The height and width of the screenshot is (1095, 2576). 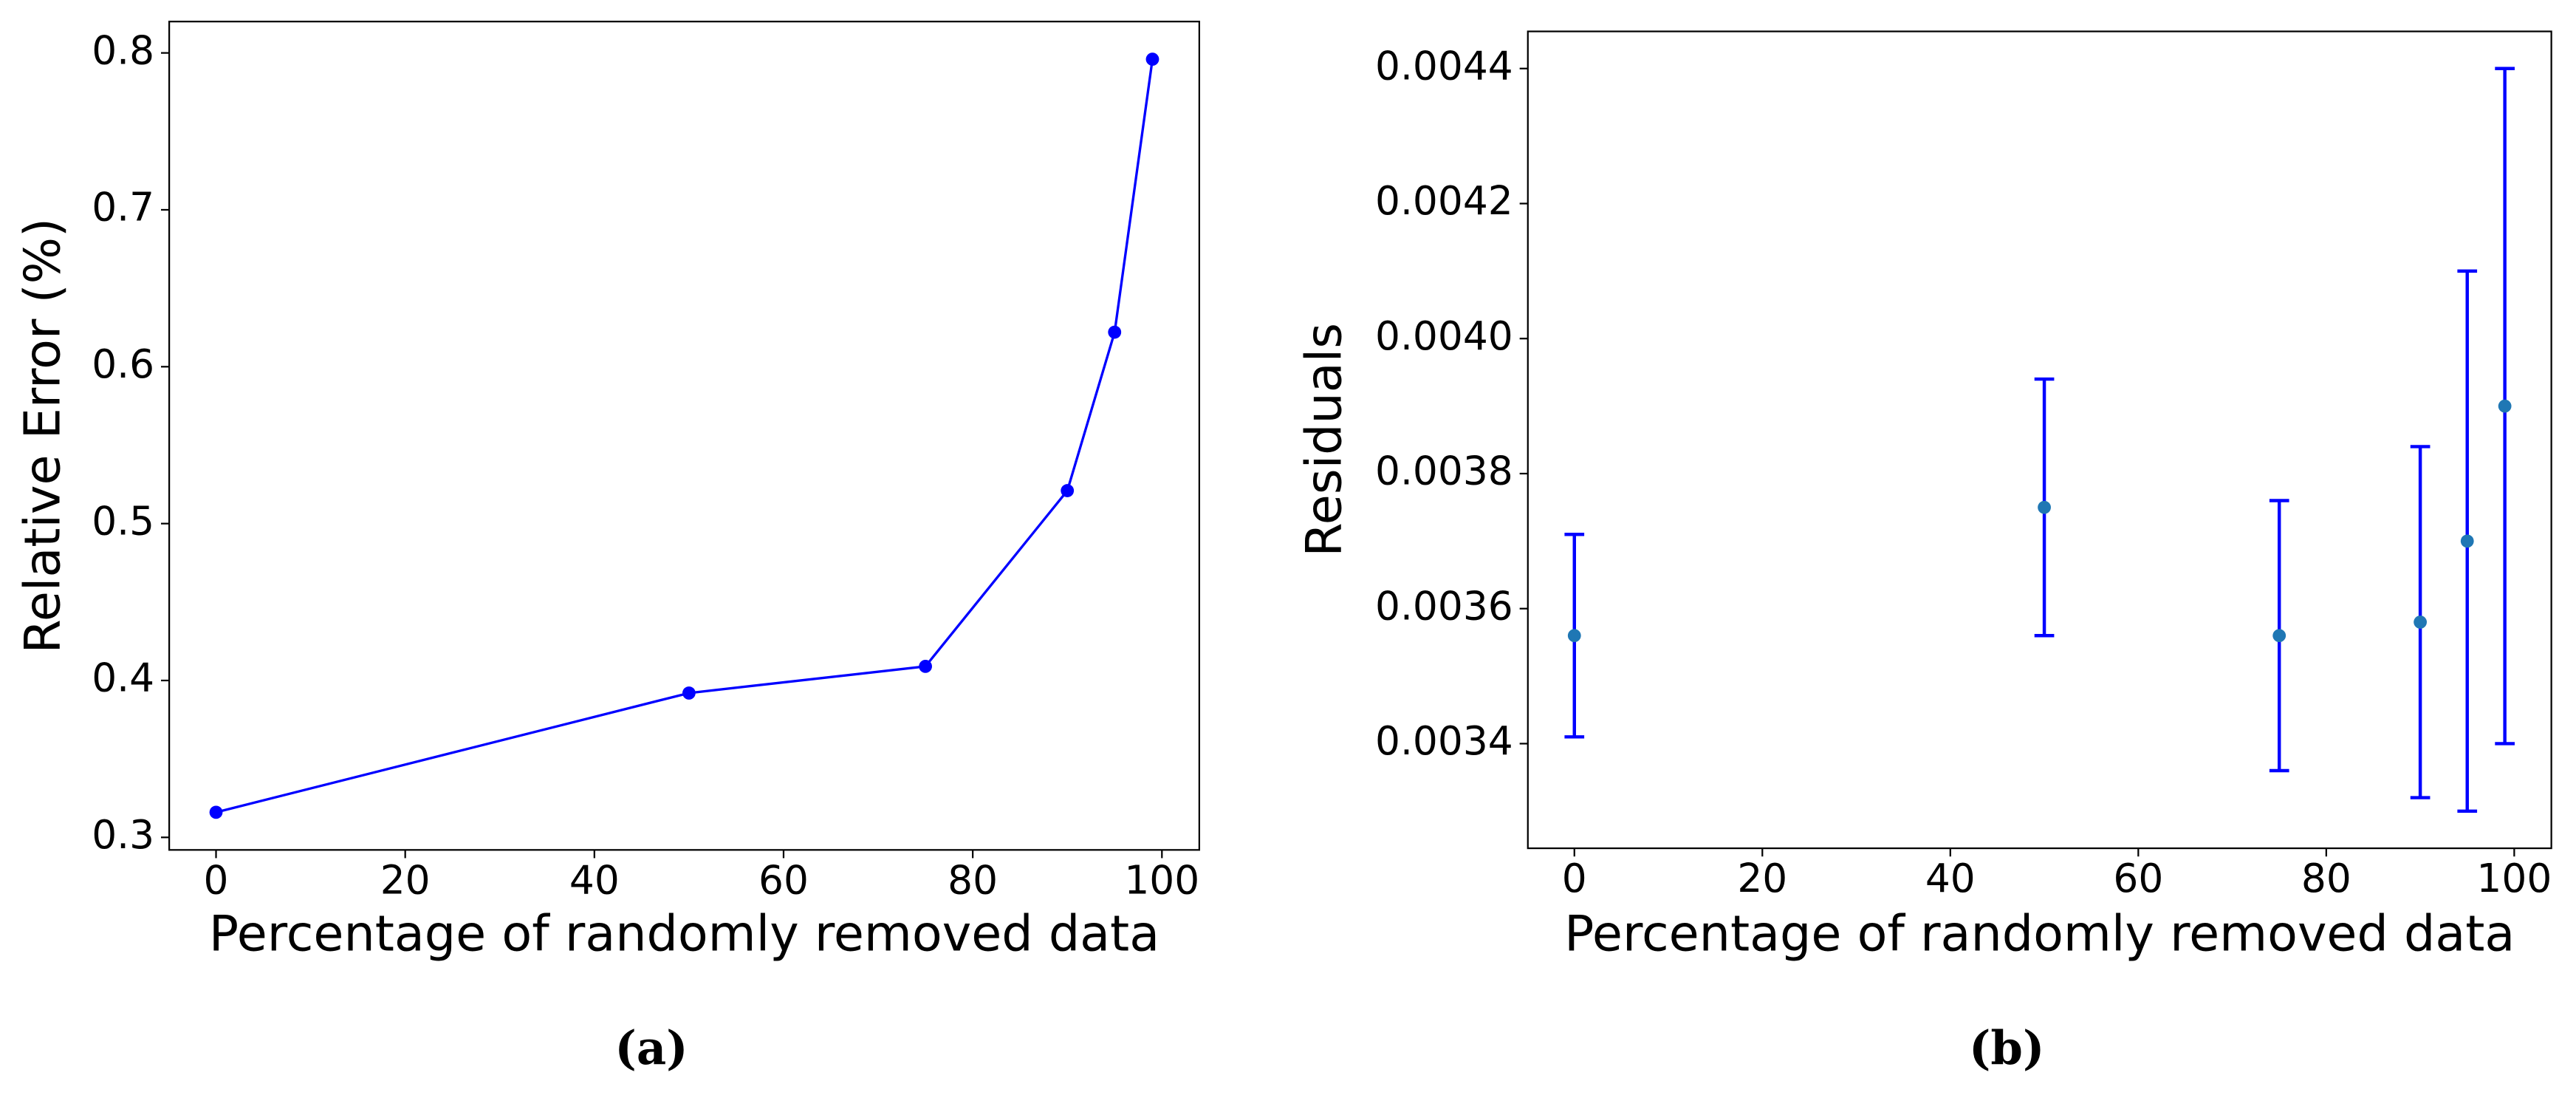 I want to click on y-tick-label: 0.0042, so click(x=1444, y=201).